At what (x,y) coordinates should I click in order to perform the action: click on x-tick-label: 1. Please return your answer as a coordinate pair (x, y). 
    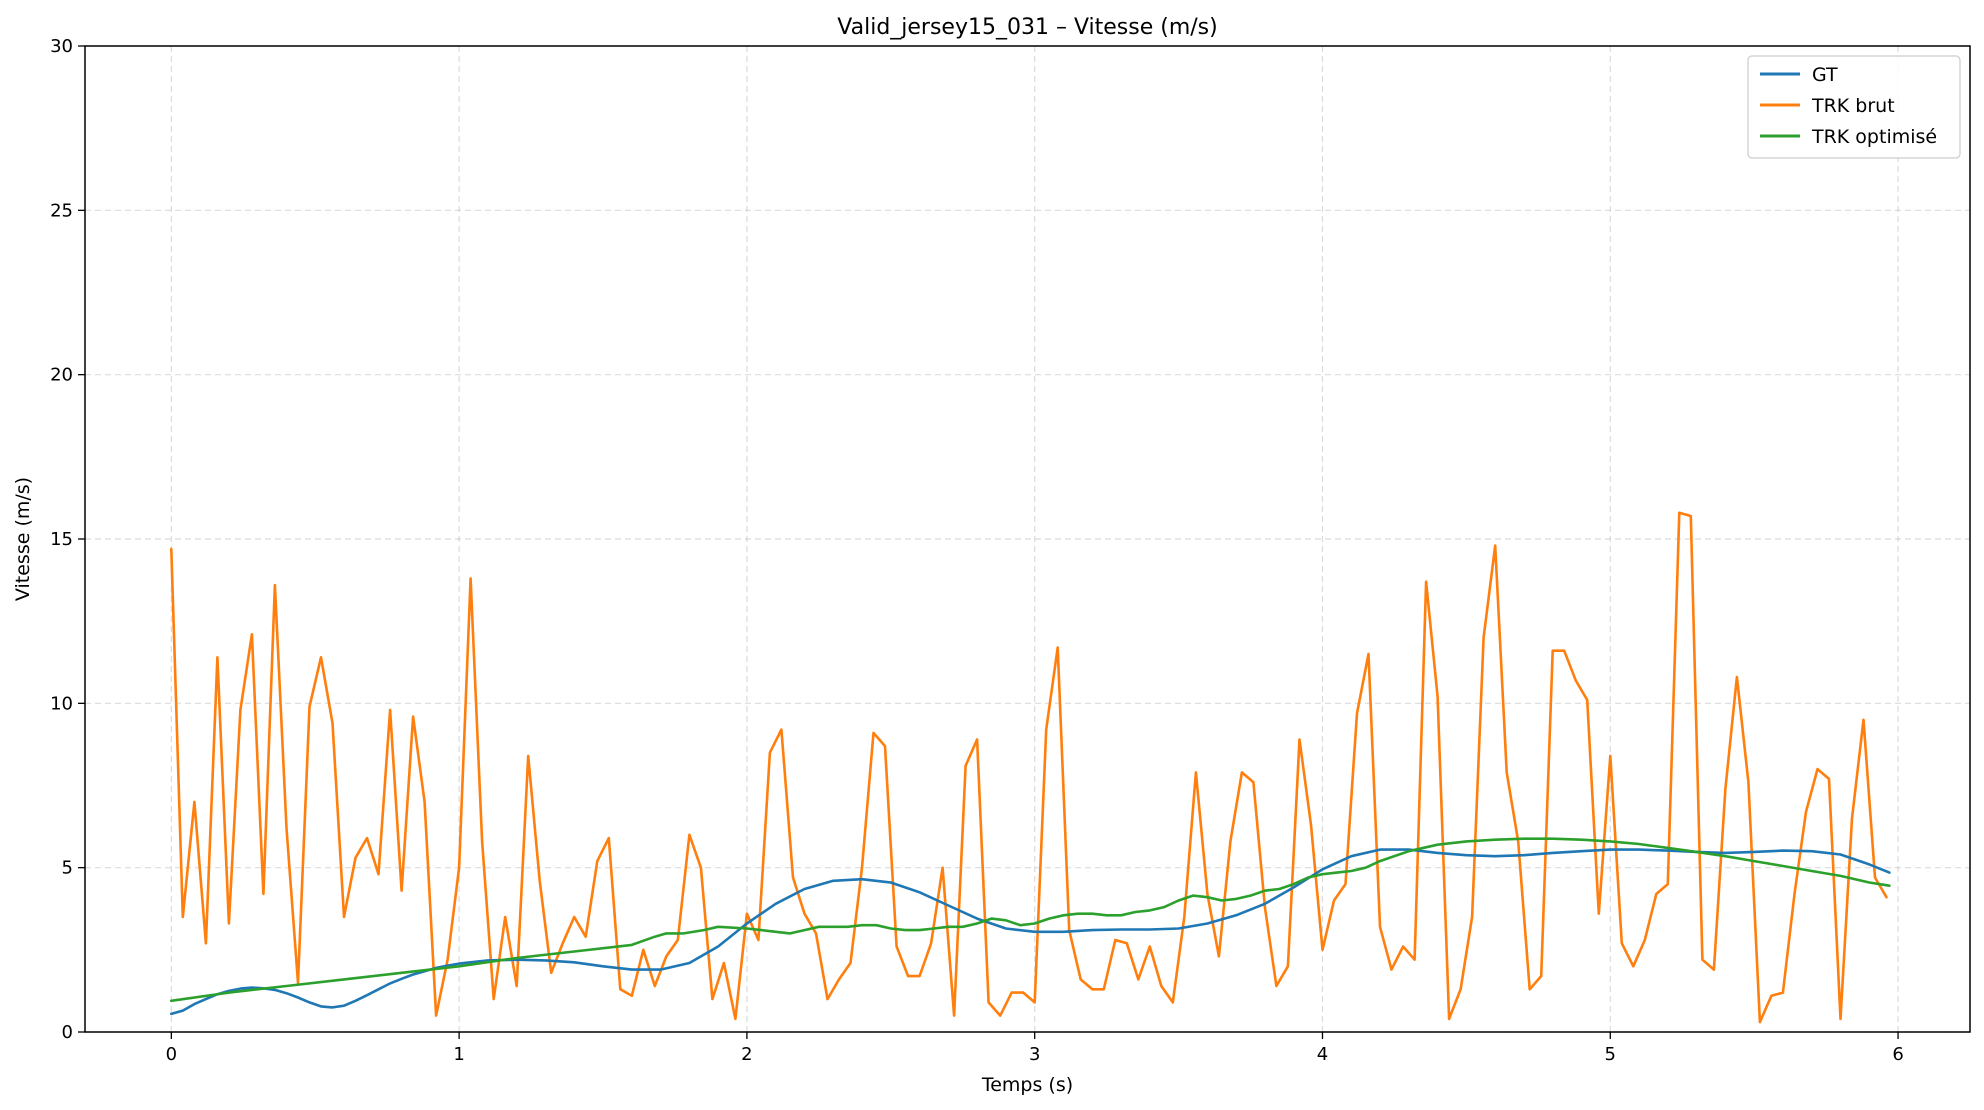
    Looking at the image, I should click on (458, 1054).